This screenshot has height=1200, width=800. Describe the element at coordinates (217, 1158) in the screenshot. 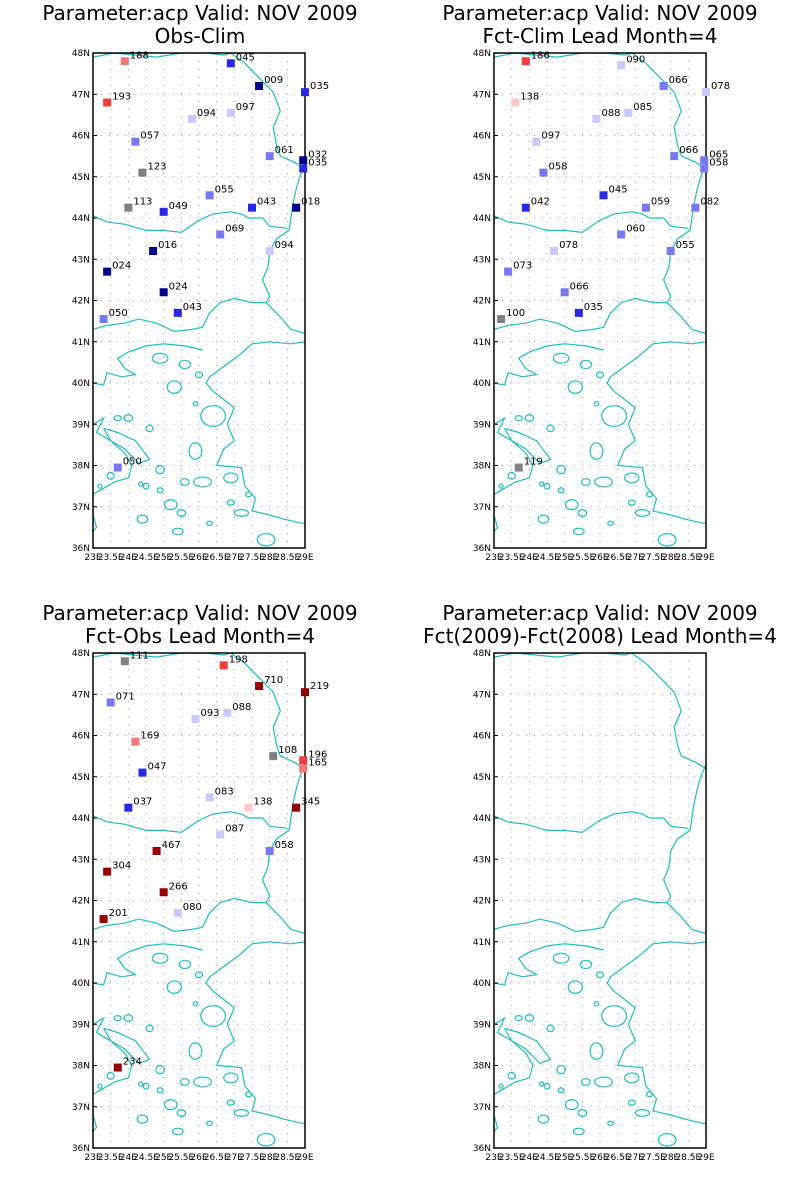

I see `lon-tick-label: 26.5E` at that location.